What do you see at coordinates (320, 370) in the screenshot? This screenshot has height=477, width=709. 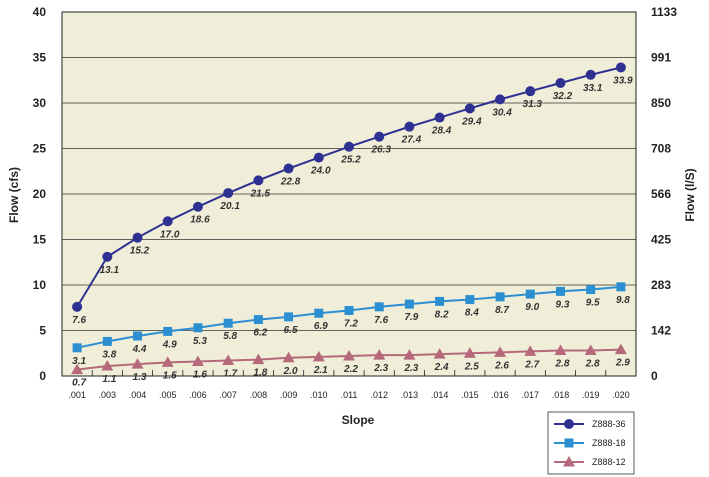 I see `data-label: 2.1` at bounding box center [320, 370].